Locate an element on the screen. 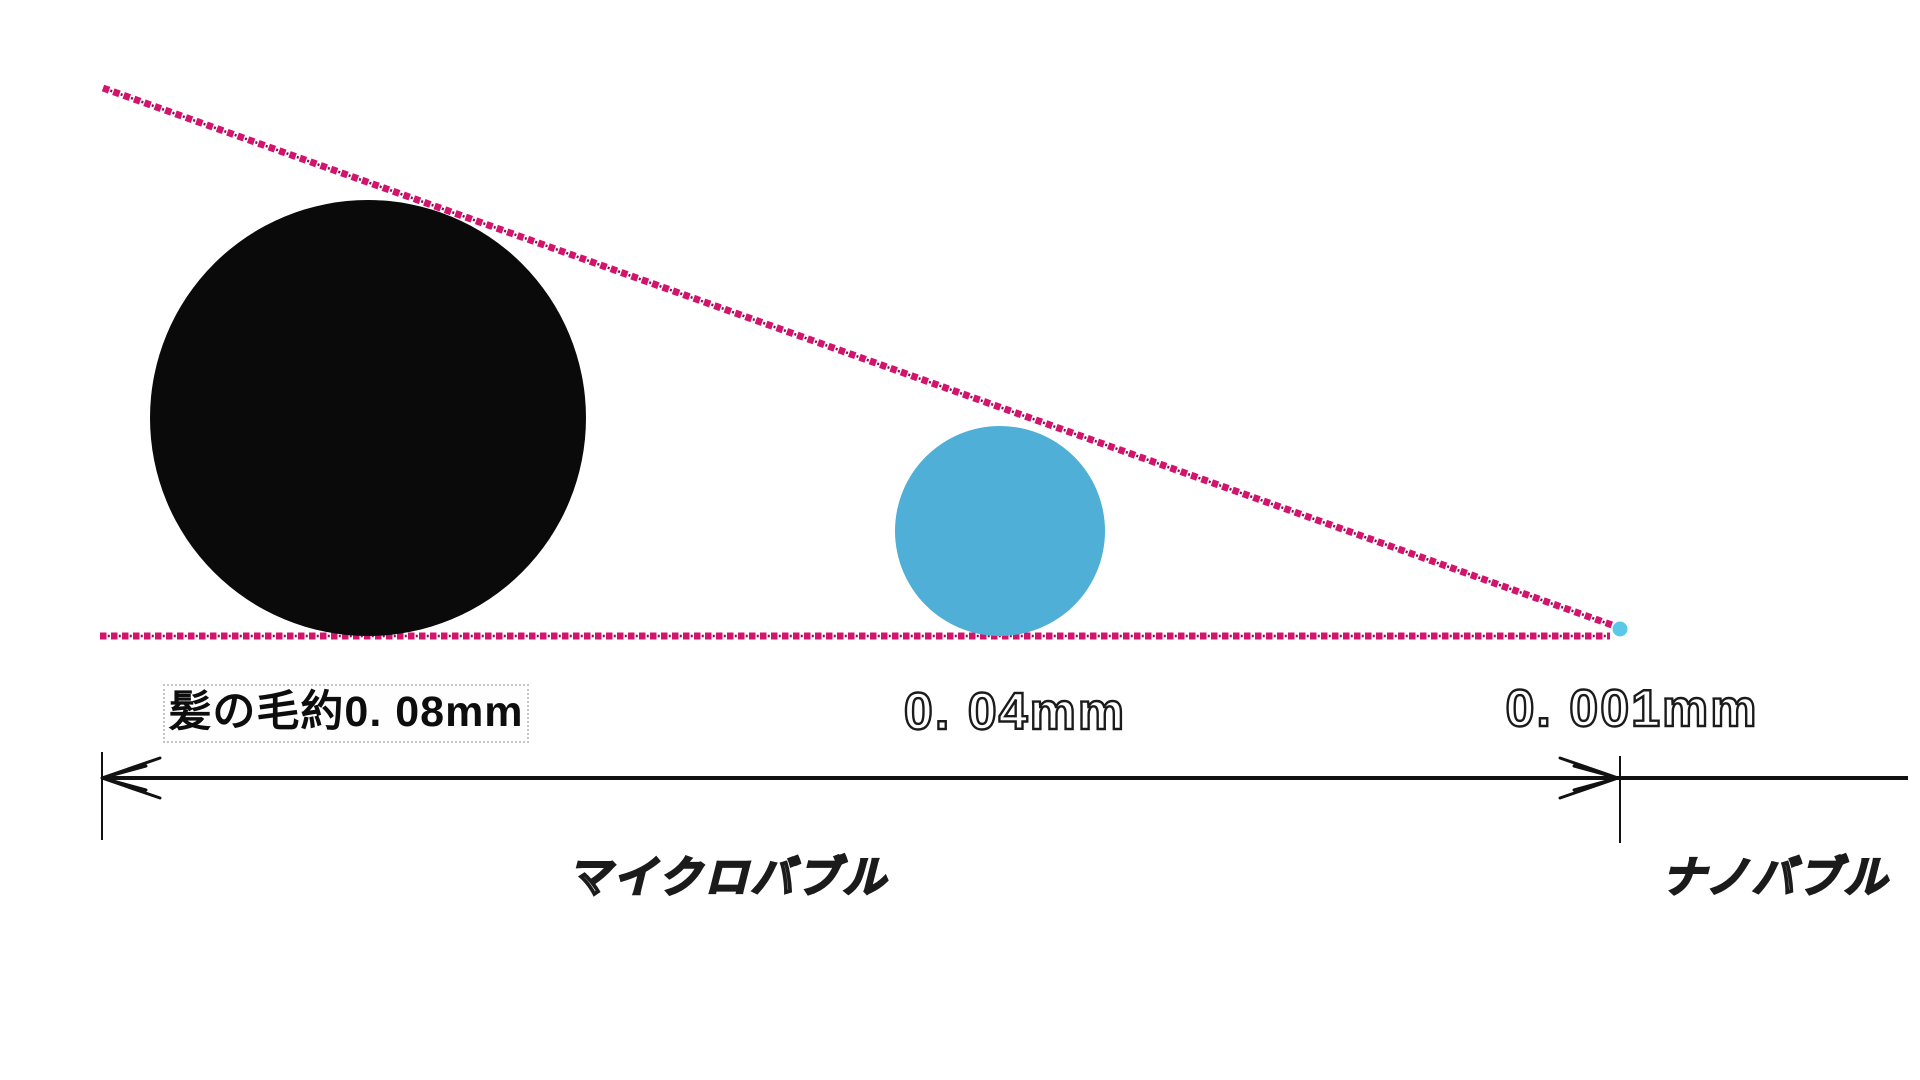 This screenshot has width=1920, height=1080. microbubble-circle is located at coordinates (1000, 531).